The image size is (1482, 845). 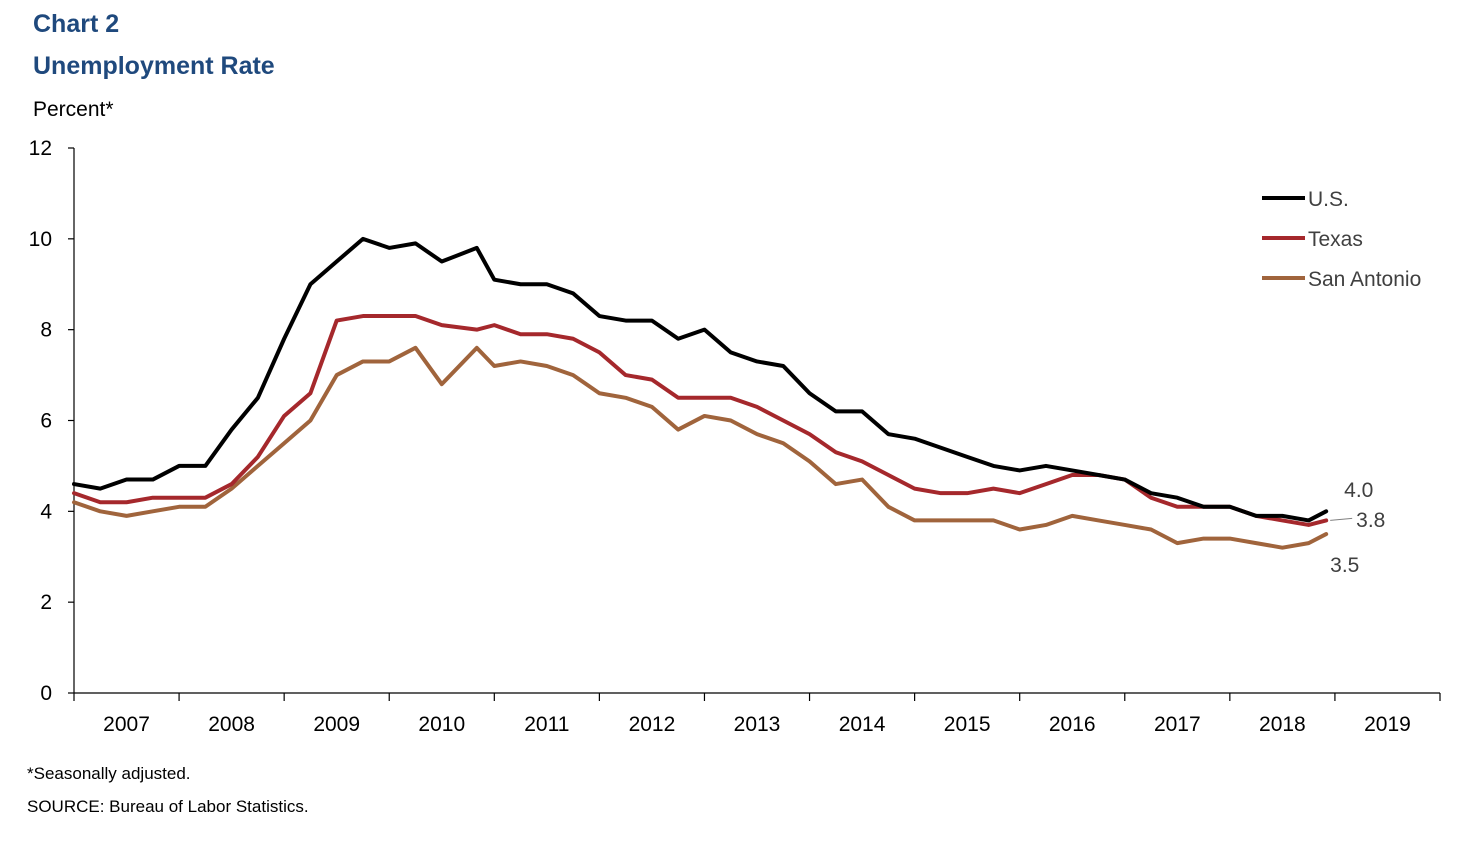 What do you see at coordinates (1177, 724) in the screenshot?
I see `x-tick-label: 2017` at bounding box center [1177, 724].